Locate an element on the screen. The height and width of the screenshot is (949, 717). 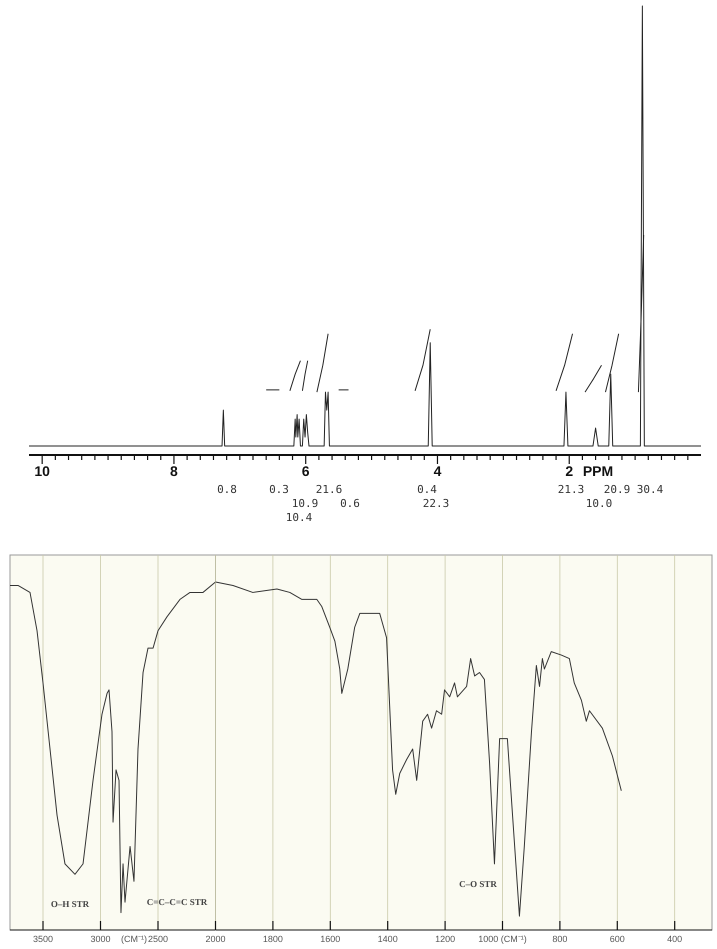
x-axis-title: PPM is located at coordinates (598, 471).